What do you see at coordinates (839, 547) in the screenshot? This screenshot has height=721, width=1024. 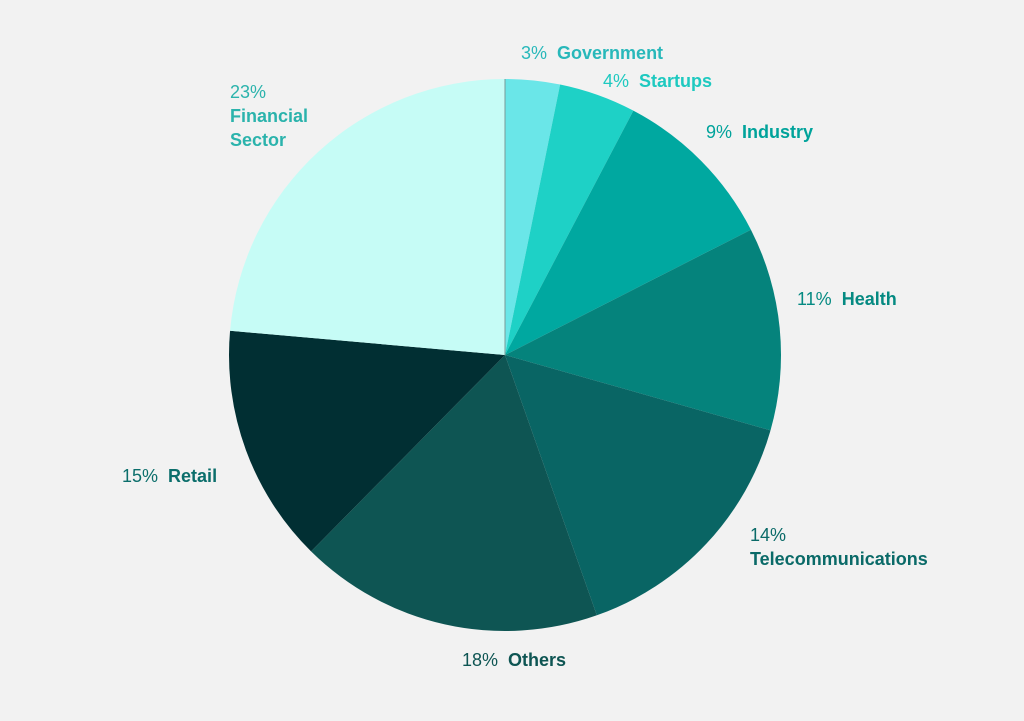 I see `label-telecommunications: 14% Telecommunications` at bounding box center [839, 547].